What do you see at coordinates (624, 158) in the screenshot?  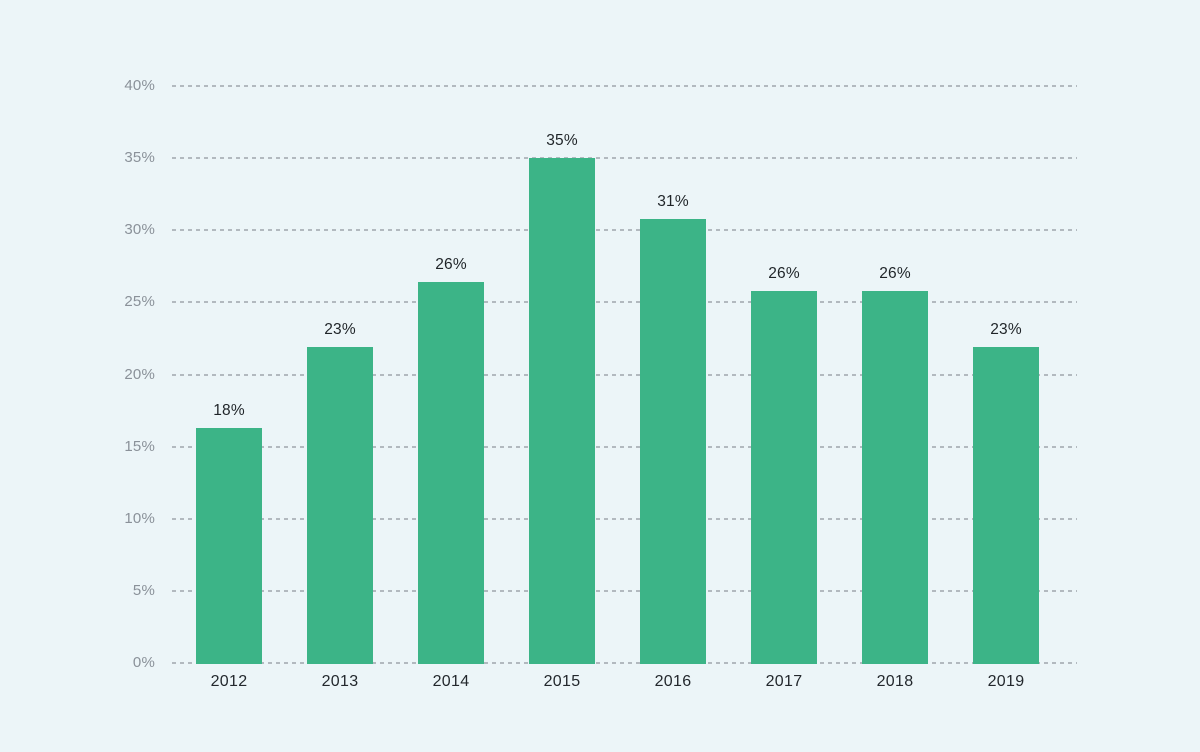 I see `gridline-35%` at bounding box center [624, 158].